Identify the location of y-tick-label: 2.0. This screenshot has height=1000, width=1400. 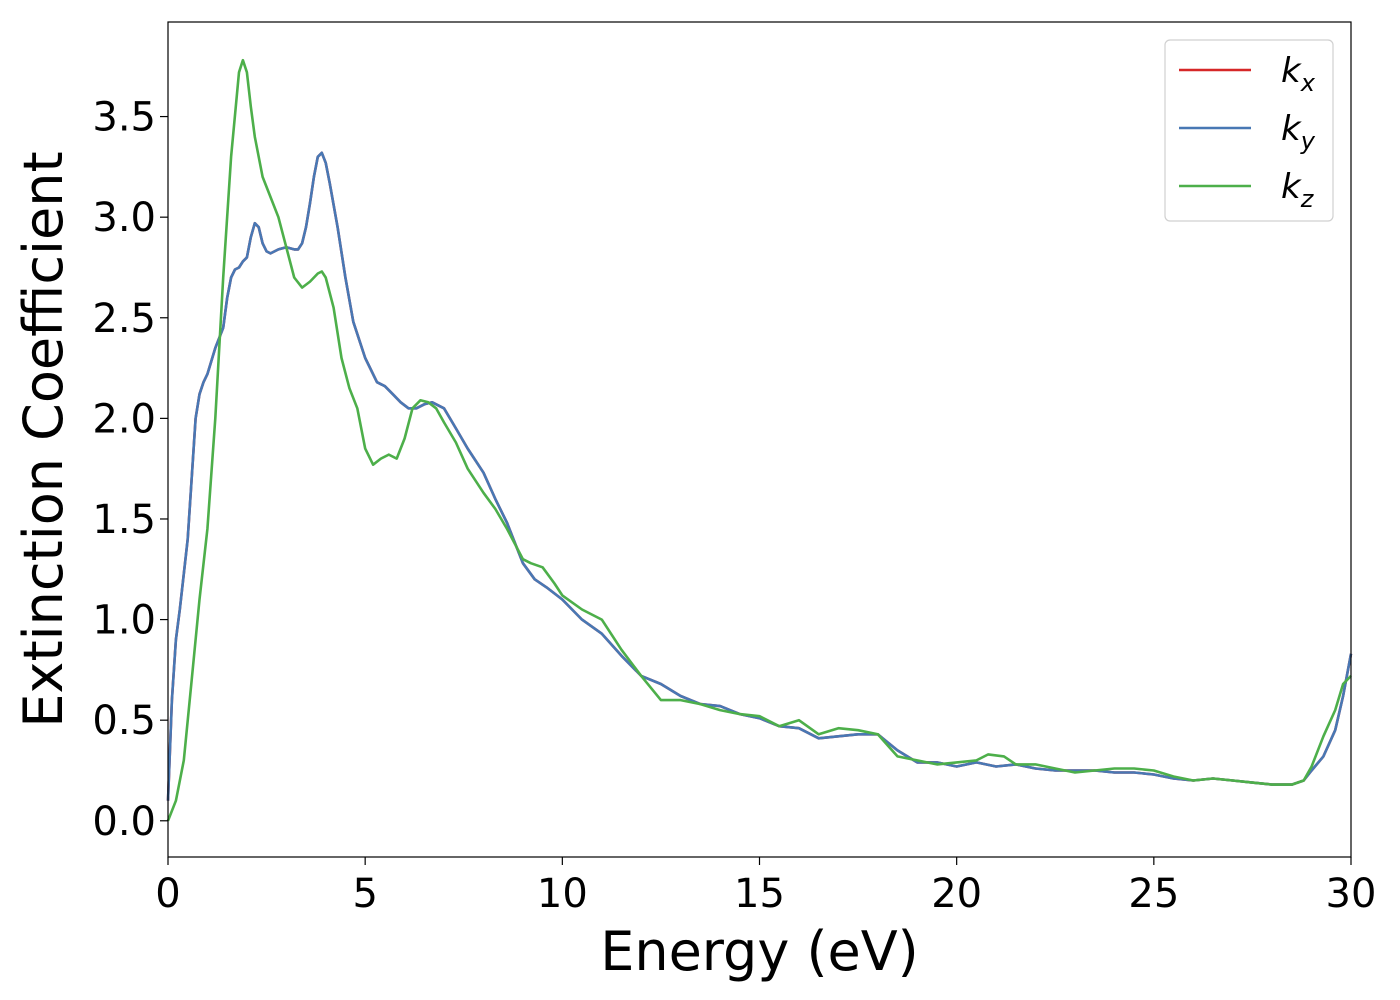
(124, 419).